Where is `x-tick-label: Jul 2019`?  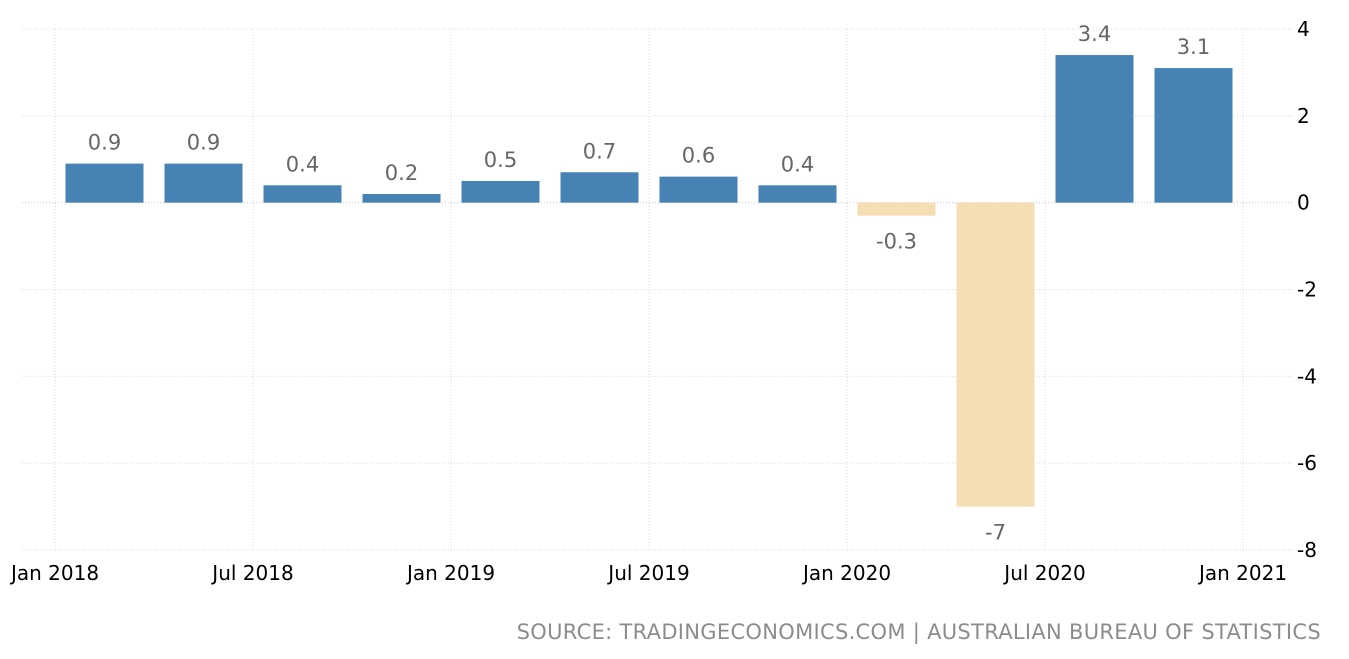 x-tick-label: Jul 2019 is located at coordinates (647, 573).